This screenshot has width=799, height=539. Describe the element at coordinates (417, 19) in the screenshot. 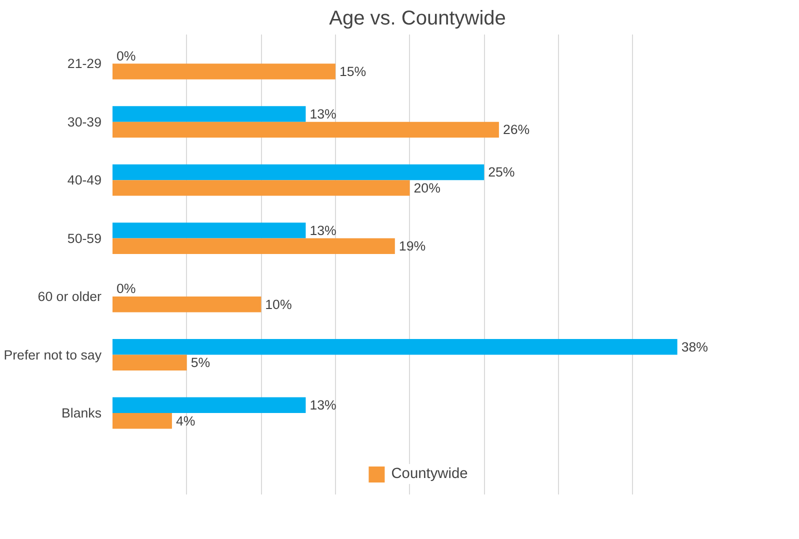

I see `chart-title: Age vs. Countywide` at that location.